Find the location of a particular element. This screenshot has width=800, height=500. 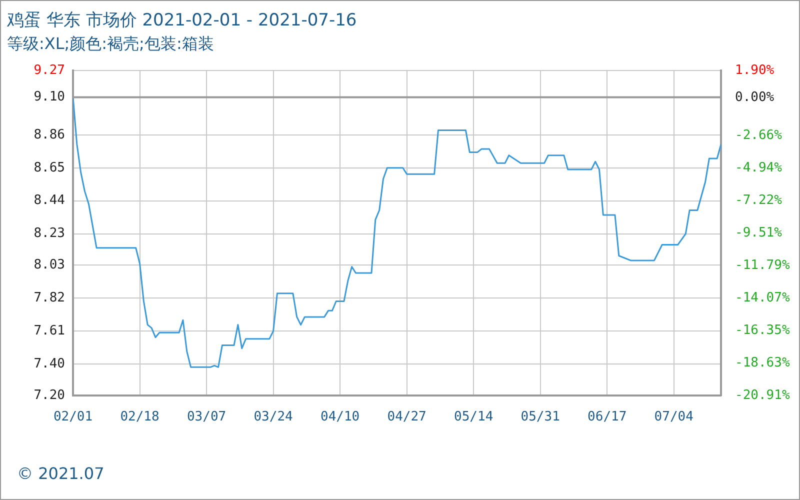

y-tick-label: 7.61 is located at coordinates (49, 330).